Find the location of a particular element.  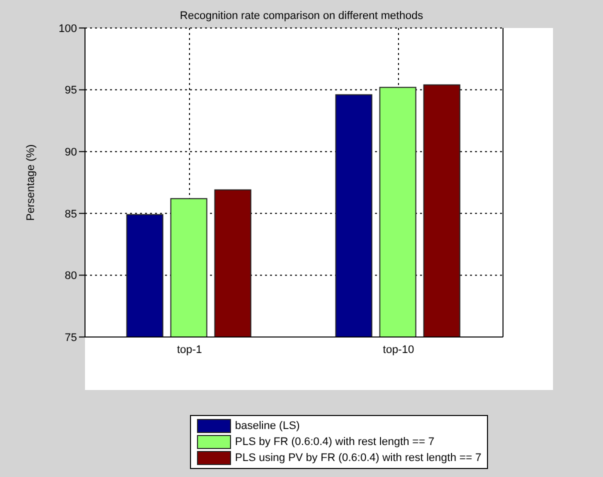

legend-label: PLS by FR (0.6:0.4) with rest length == 7 is located at coordinates (334, 442).